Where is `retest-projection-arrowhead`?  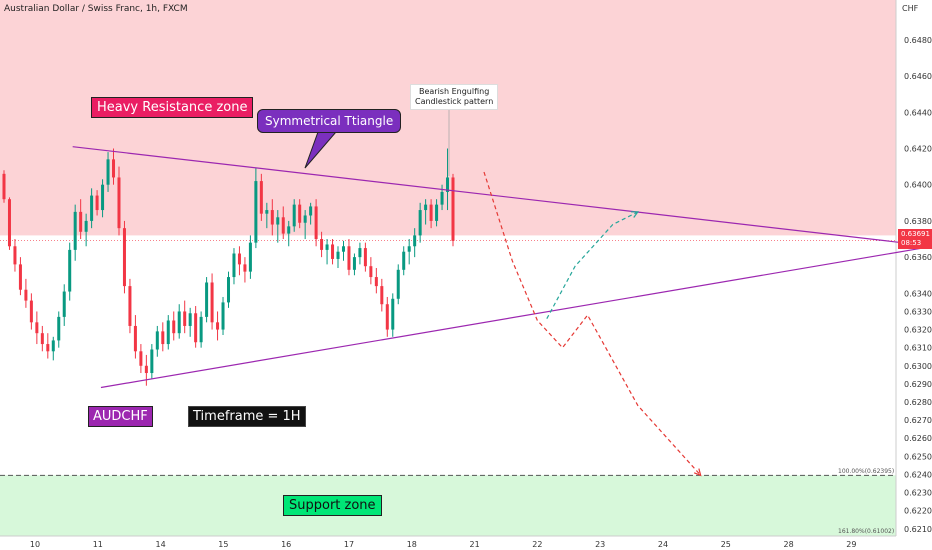
retest-projection-arrowhead is located at coordinates (635, 214).